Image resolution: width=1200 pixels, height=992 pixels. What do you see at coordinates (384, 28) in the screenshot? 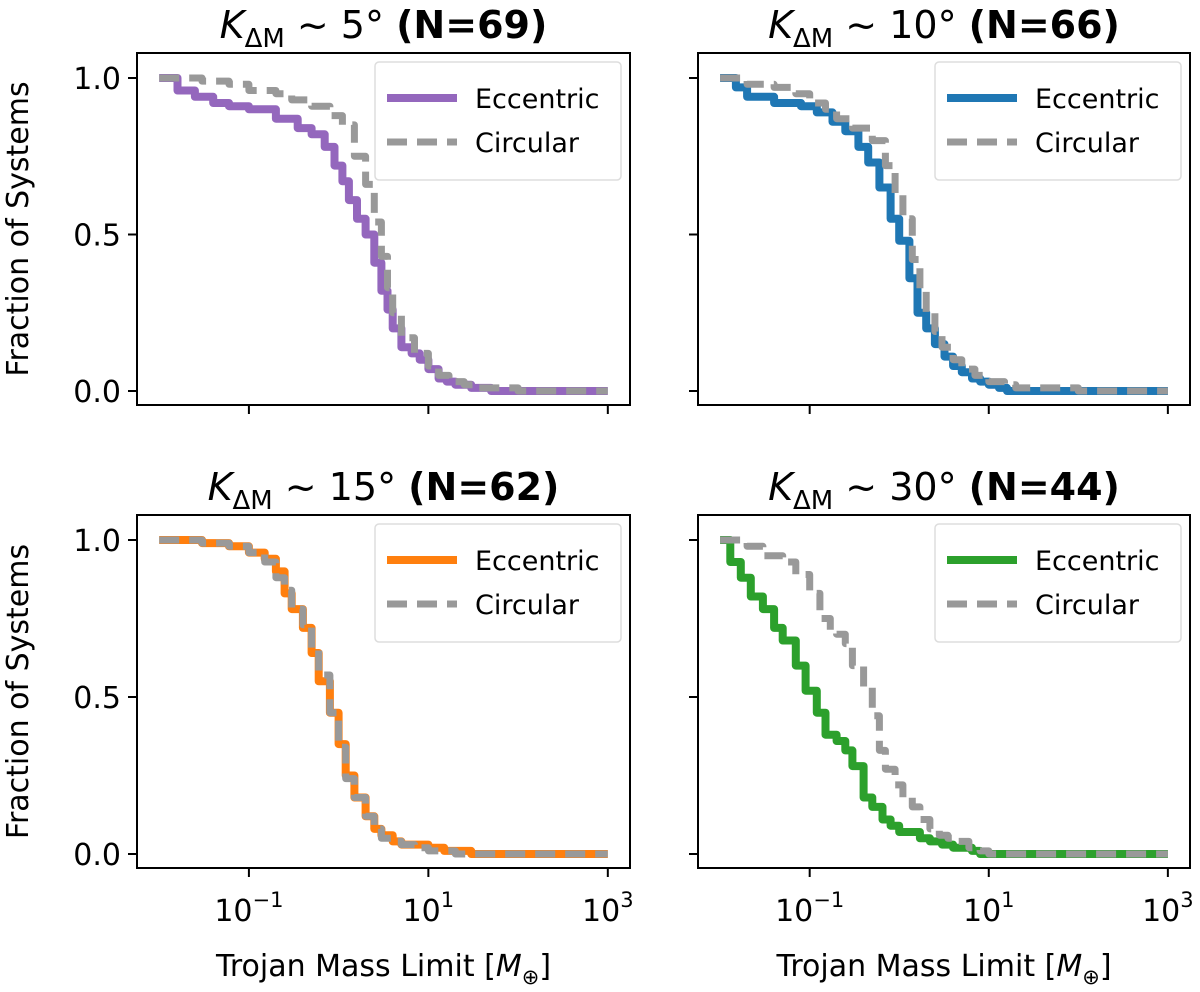
I see `panel-title: KΔM ~ 5° (N=69)` at bounding box center [384, 28].